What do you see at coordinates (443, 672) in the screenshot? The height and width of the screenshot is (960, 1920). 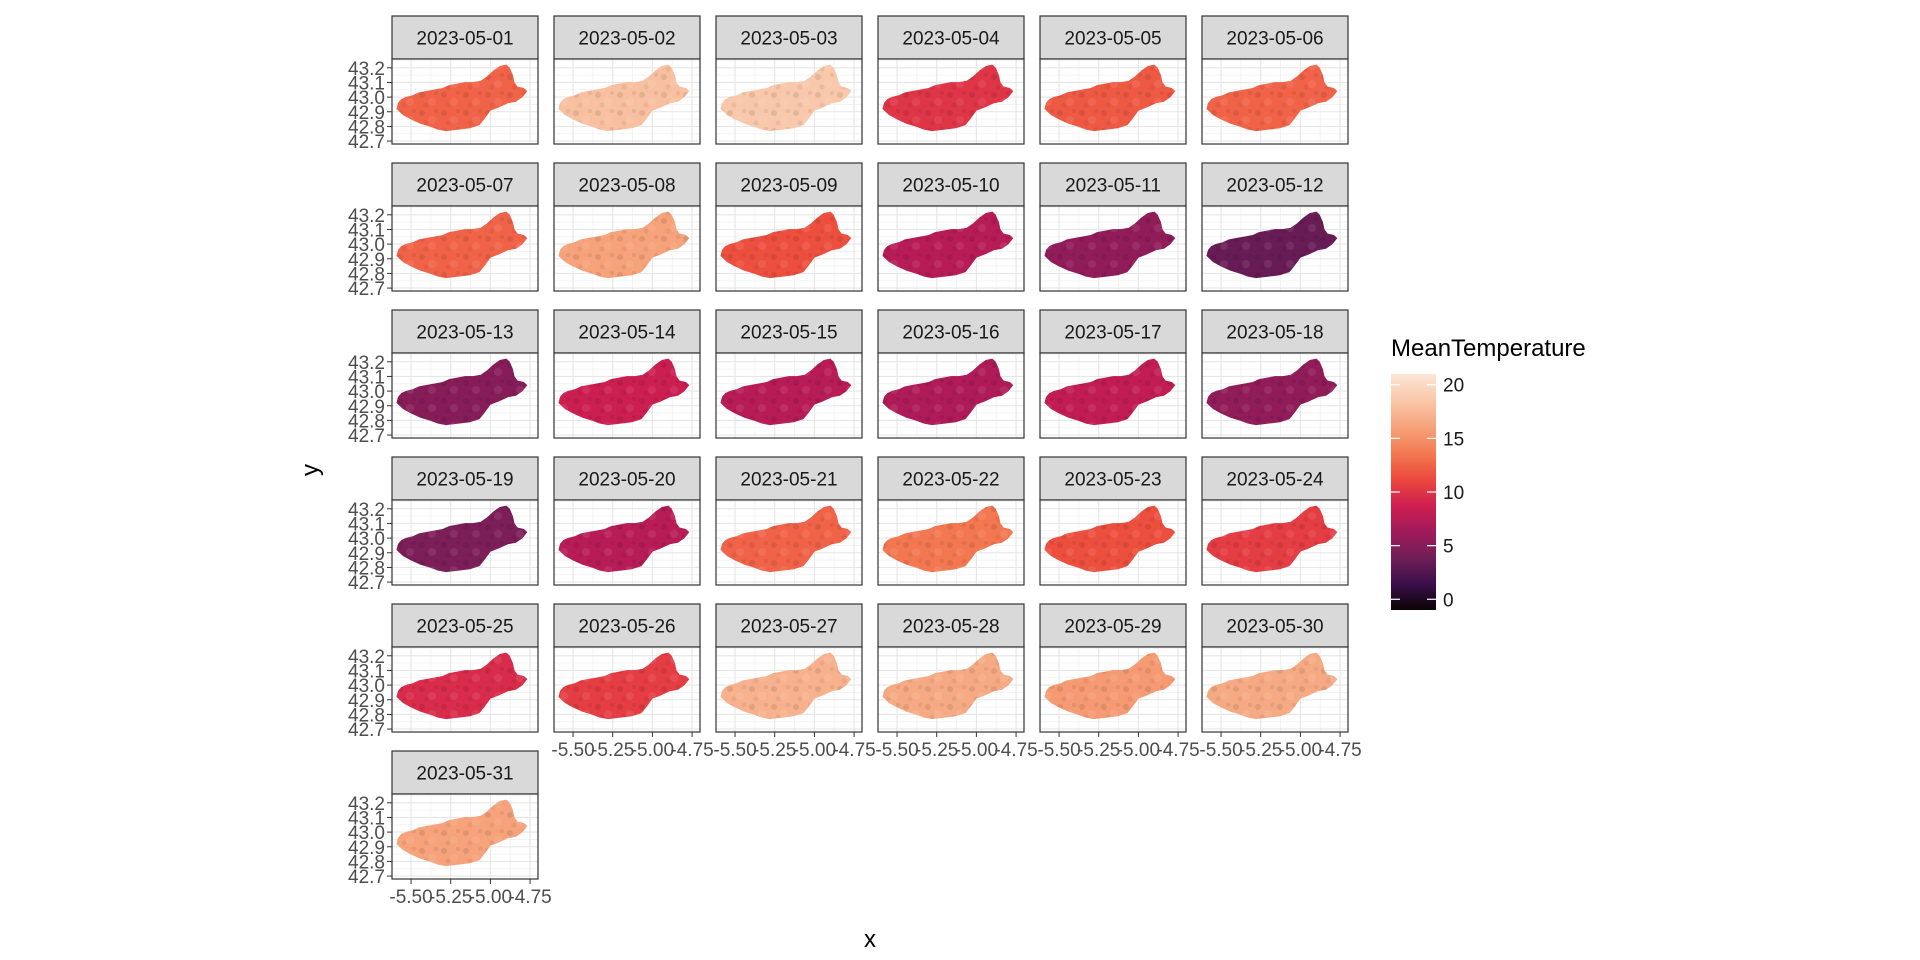 I see `facet-panel: 2023-05-25 43.243.143.042.942.842.7` at bounding box center [443, 672].